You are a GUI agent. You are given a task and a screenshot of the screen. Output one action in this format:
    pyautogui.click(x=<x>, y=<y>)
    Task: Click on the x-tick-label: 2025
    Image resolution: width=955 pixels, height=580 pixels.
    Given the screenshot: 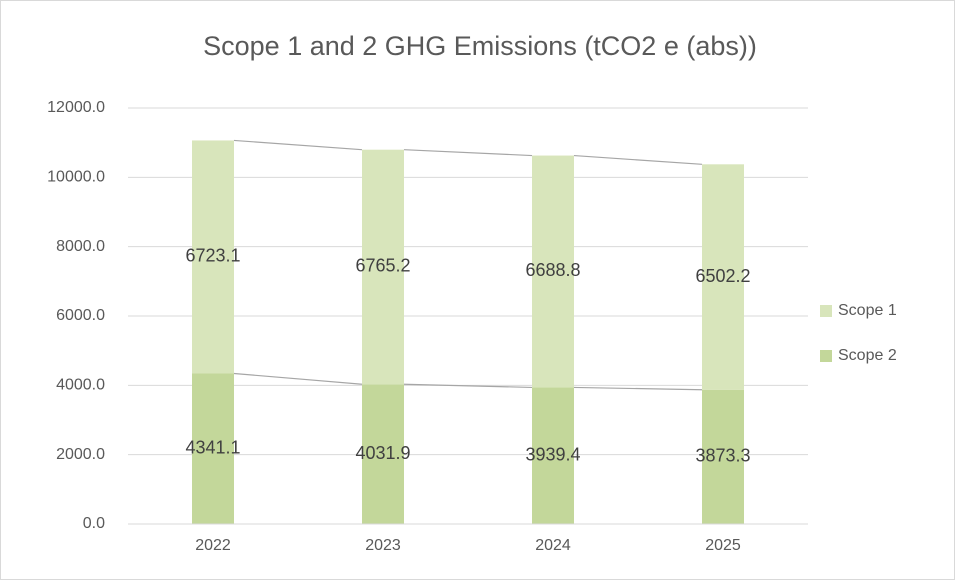 What is the action you would take?
    pyautogui.click(x=723, y=545)
    